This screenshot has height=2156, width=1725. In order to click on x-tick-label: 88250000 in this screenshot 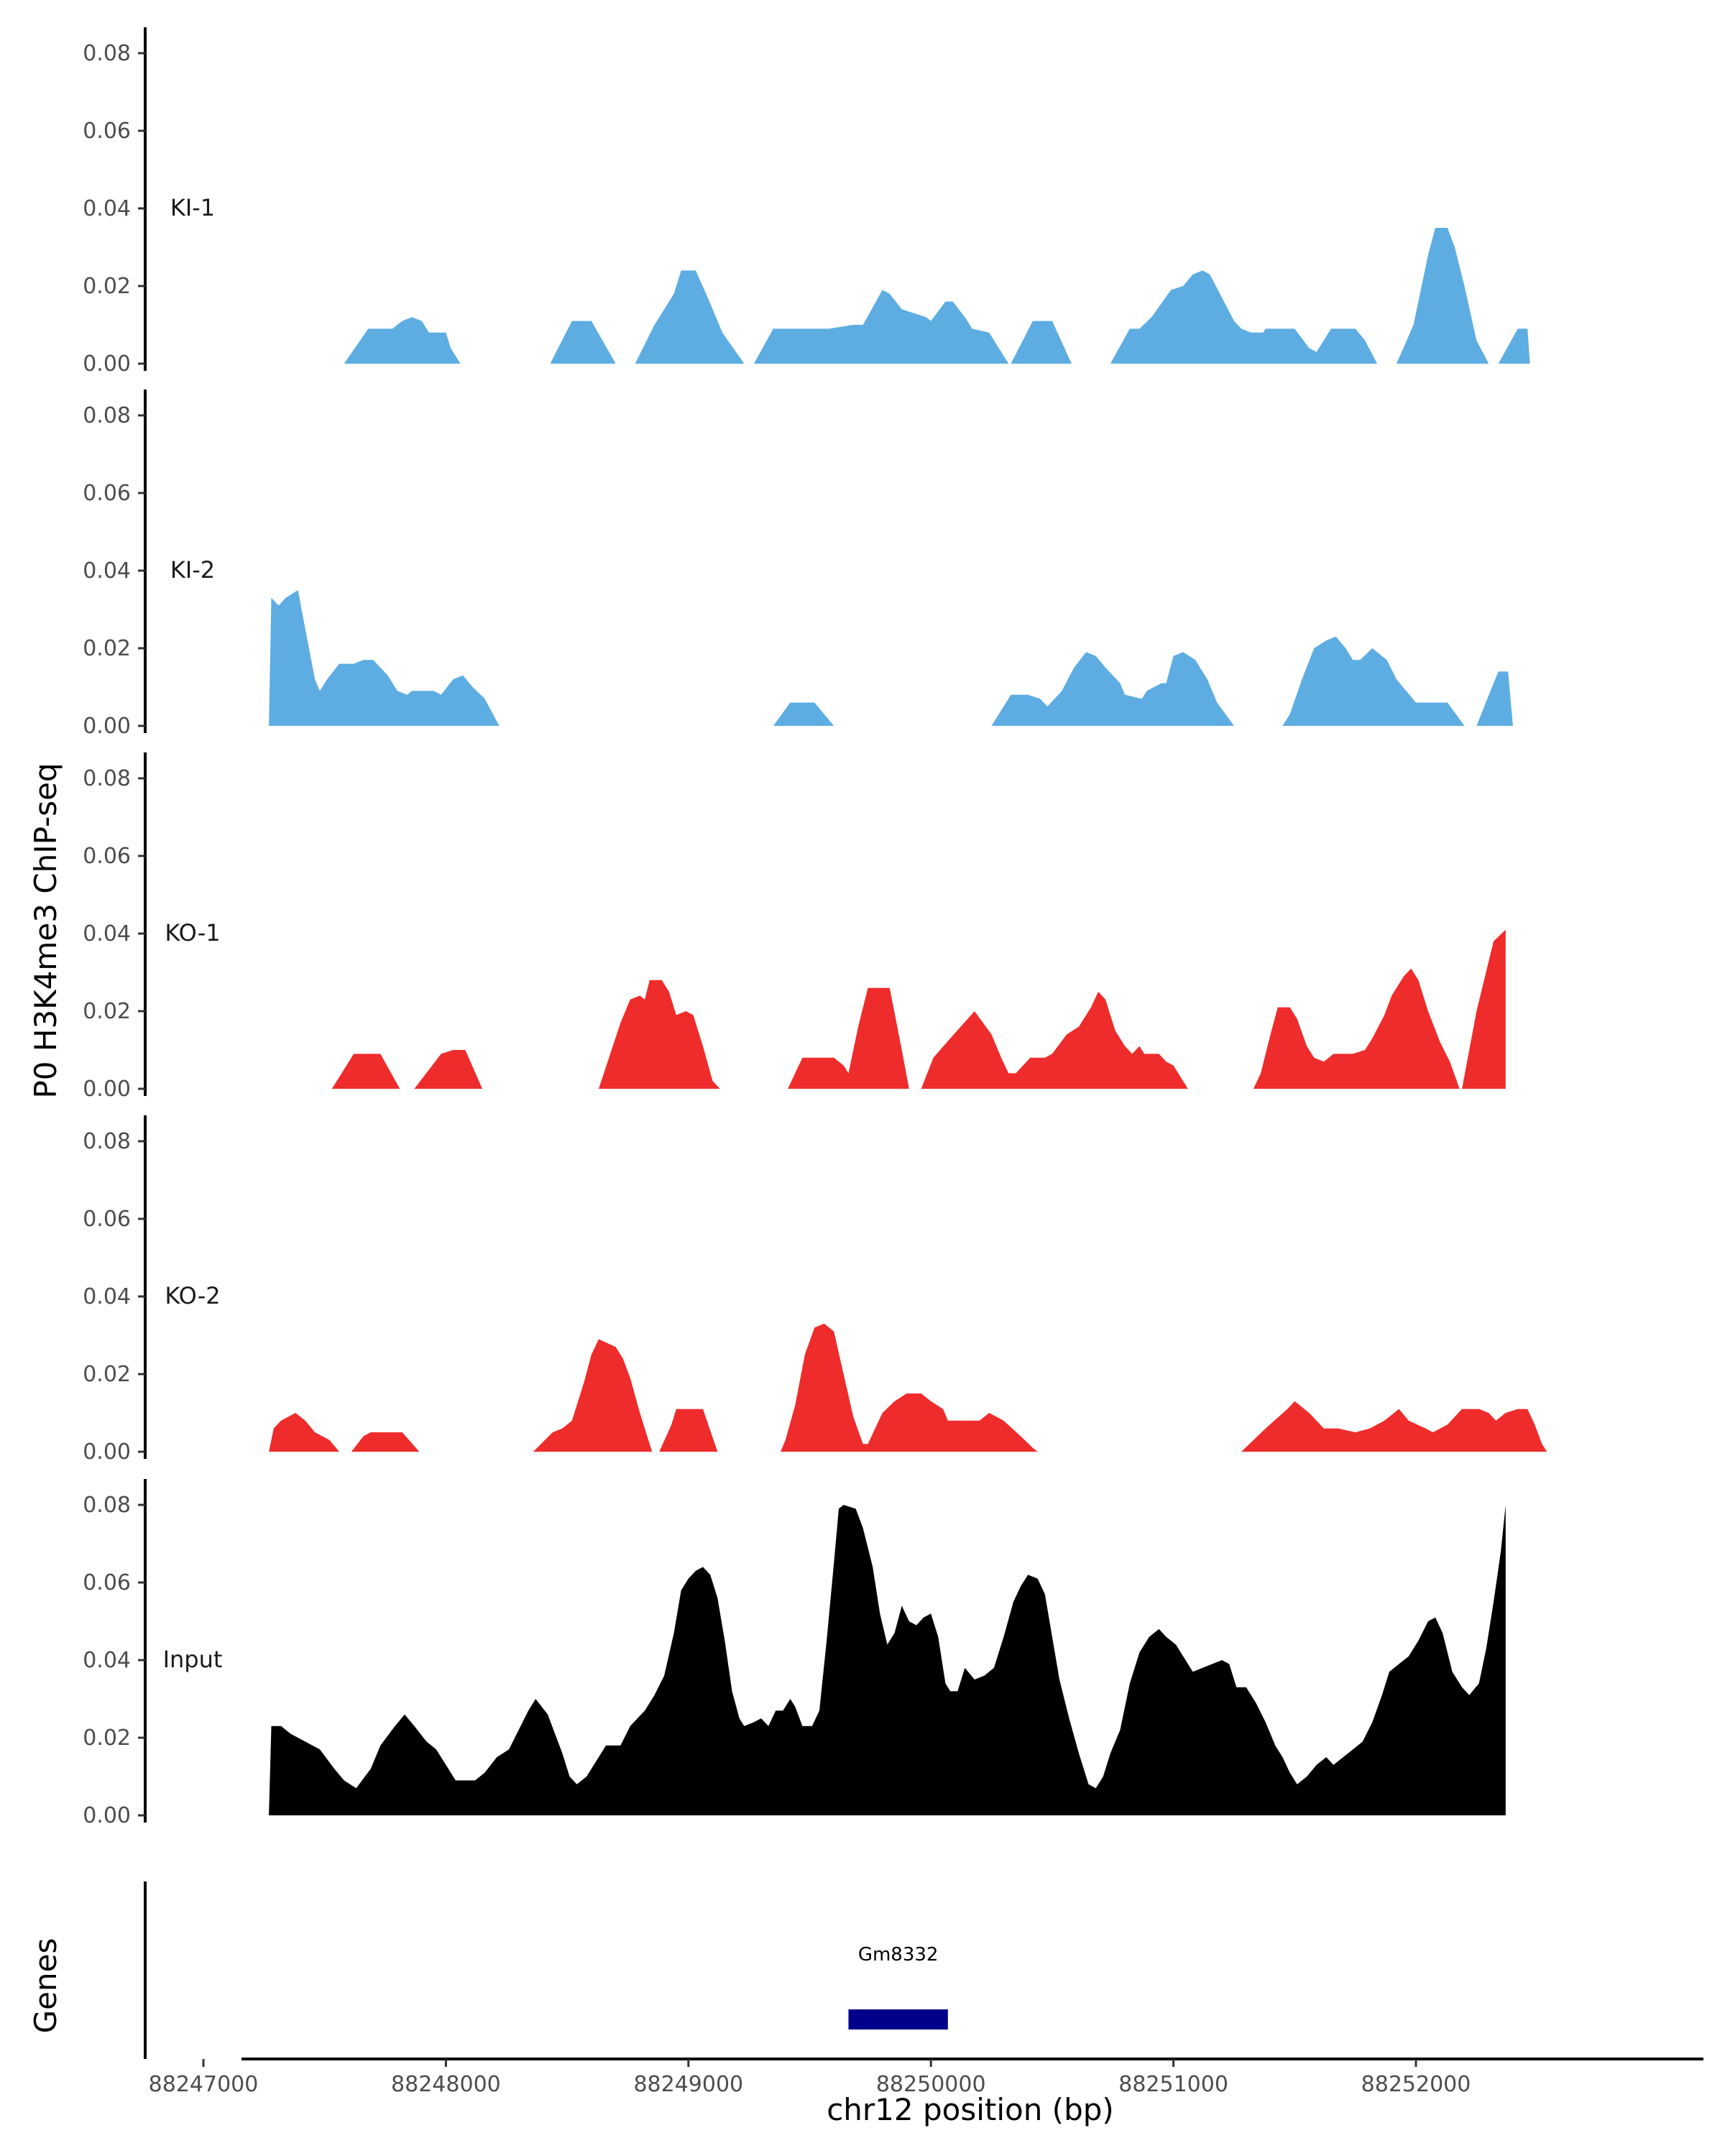, I will do `click(931, 2084)`.